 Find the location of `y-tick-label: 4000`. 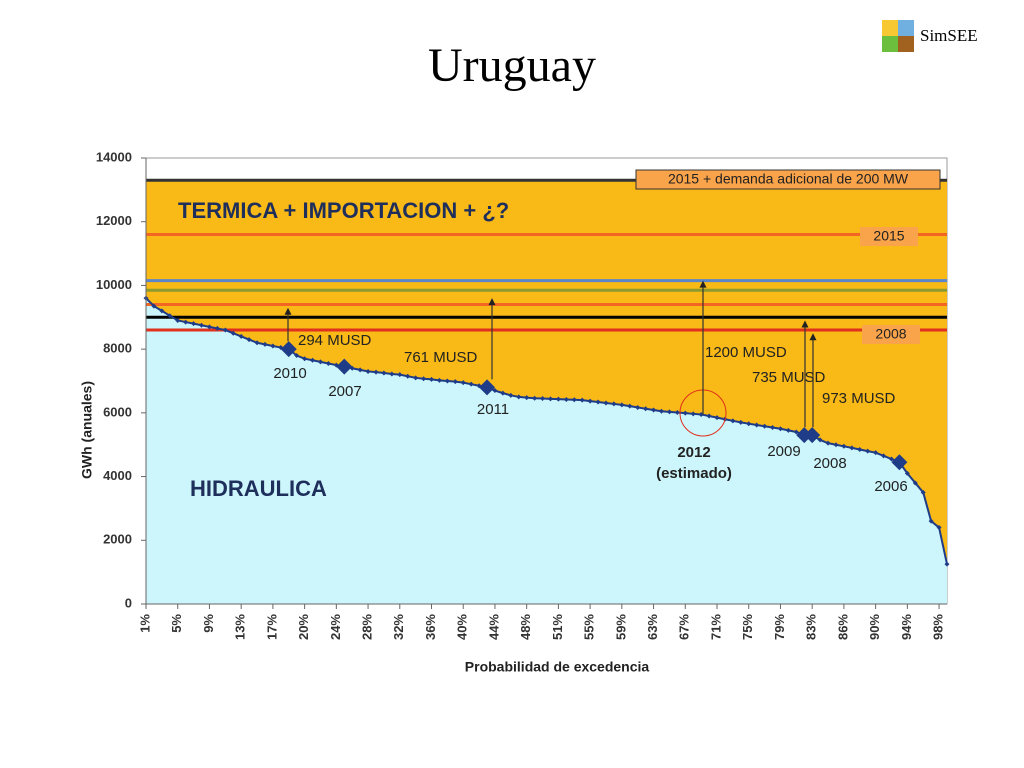

y-tick-label: 4000 is located at coordinates (117, 475).